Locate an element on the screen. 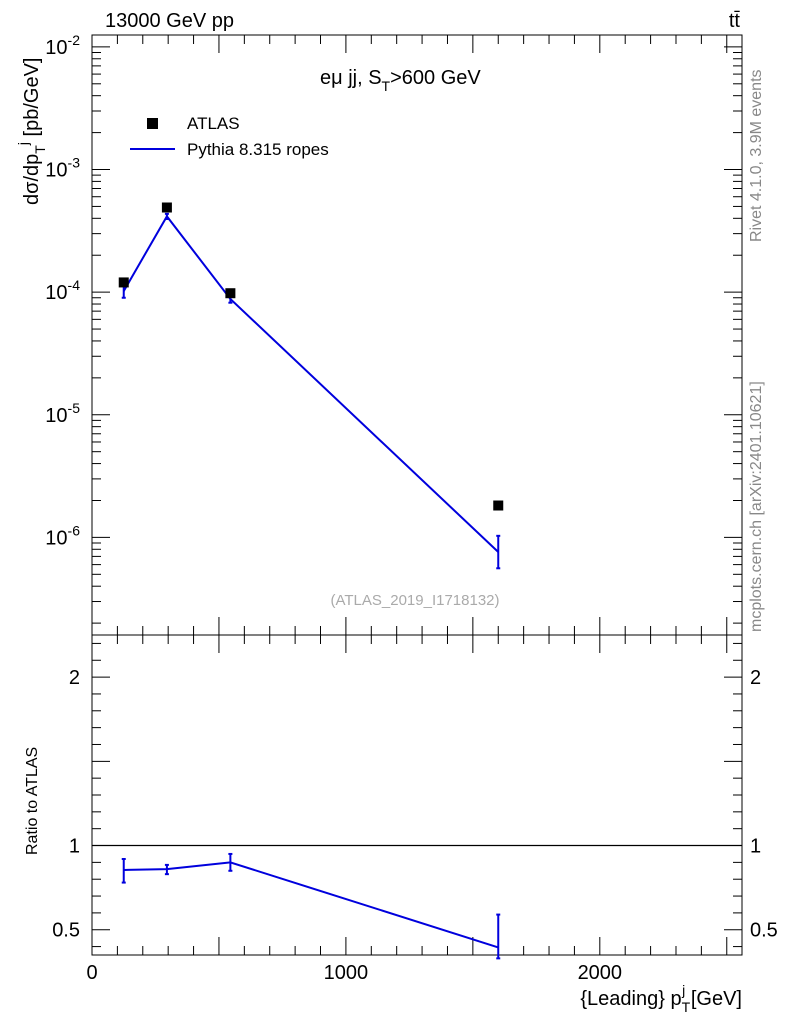  legend-label-atlas: ATLAS is located at coordinates (213, 123).